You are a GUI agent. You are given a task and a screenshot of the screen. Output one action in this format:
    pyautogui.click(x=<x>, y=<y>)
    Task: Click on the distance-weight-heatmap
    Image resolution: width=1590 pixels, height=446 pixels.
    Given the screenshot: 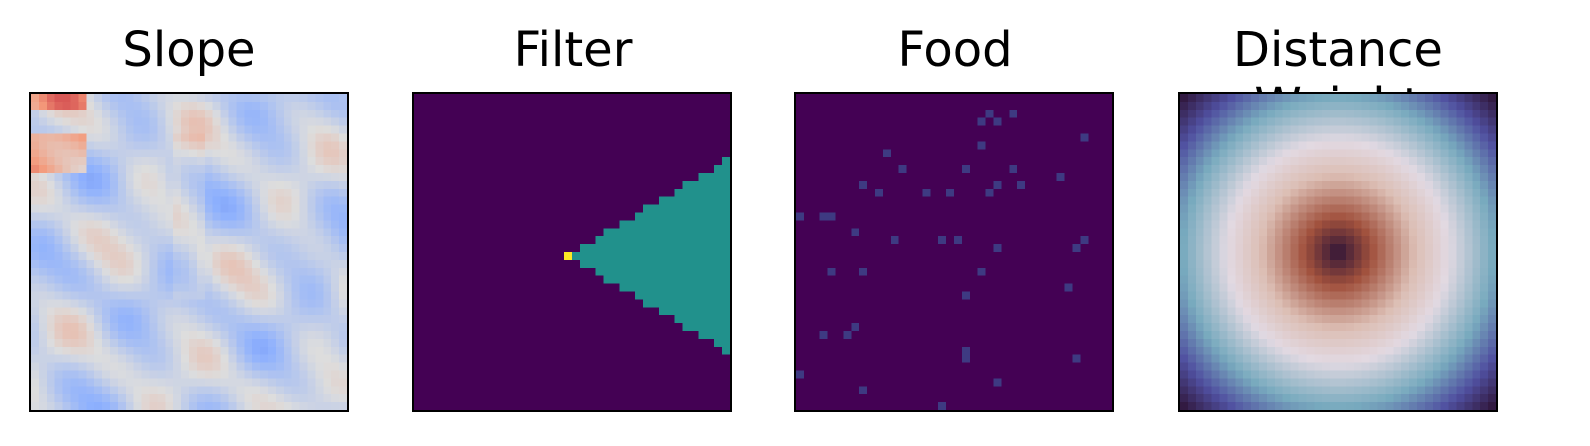 What is the action you would take?
    pyautogui.click(x=1338, y=252)
    